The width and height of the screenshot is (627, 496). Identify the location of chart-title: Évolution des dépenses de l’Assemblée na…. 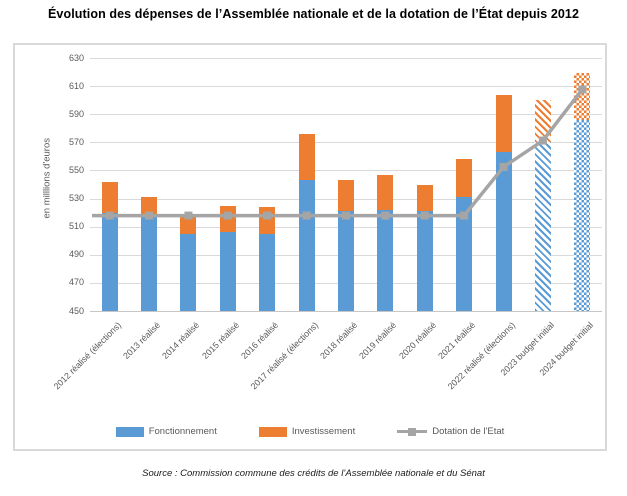
(313, 14).